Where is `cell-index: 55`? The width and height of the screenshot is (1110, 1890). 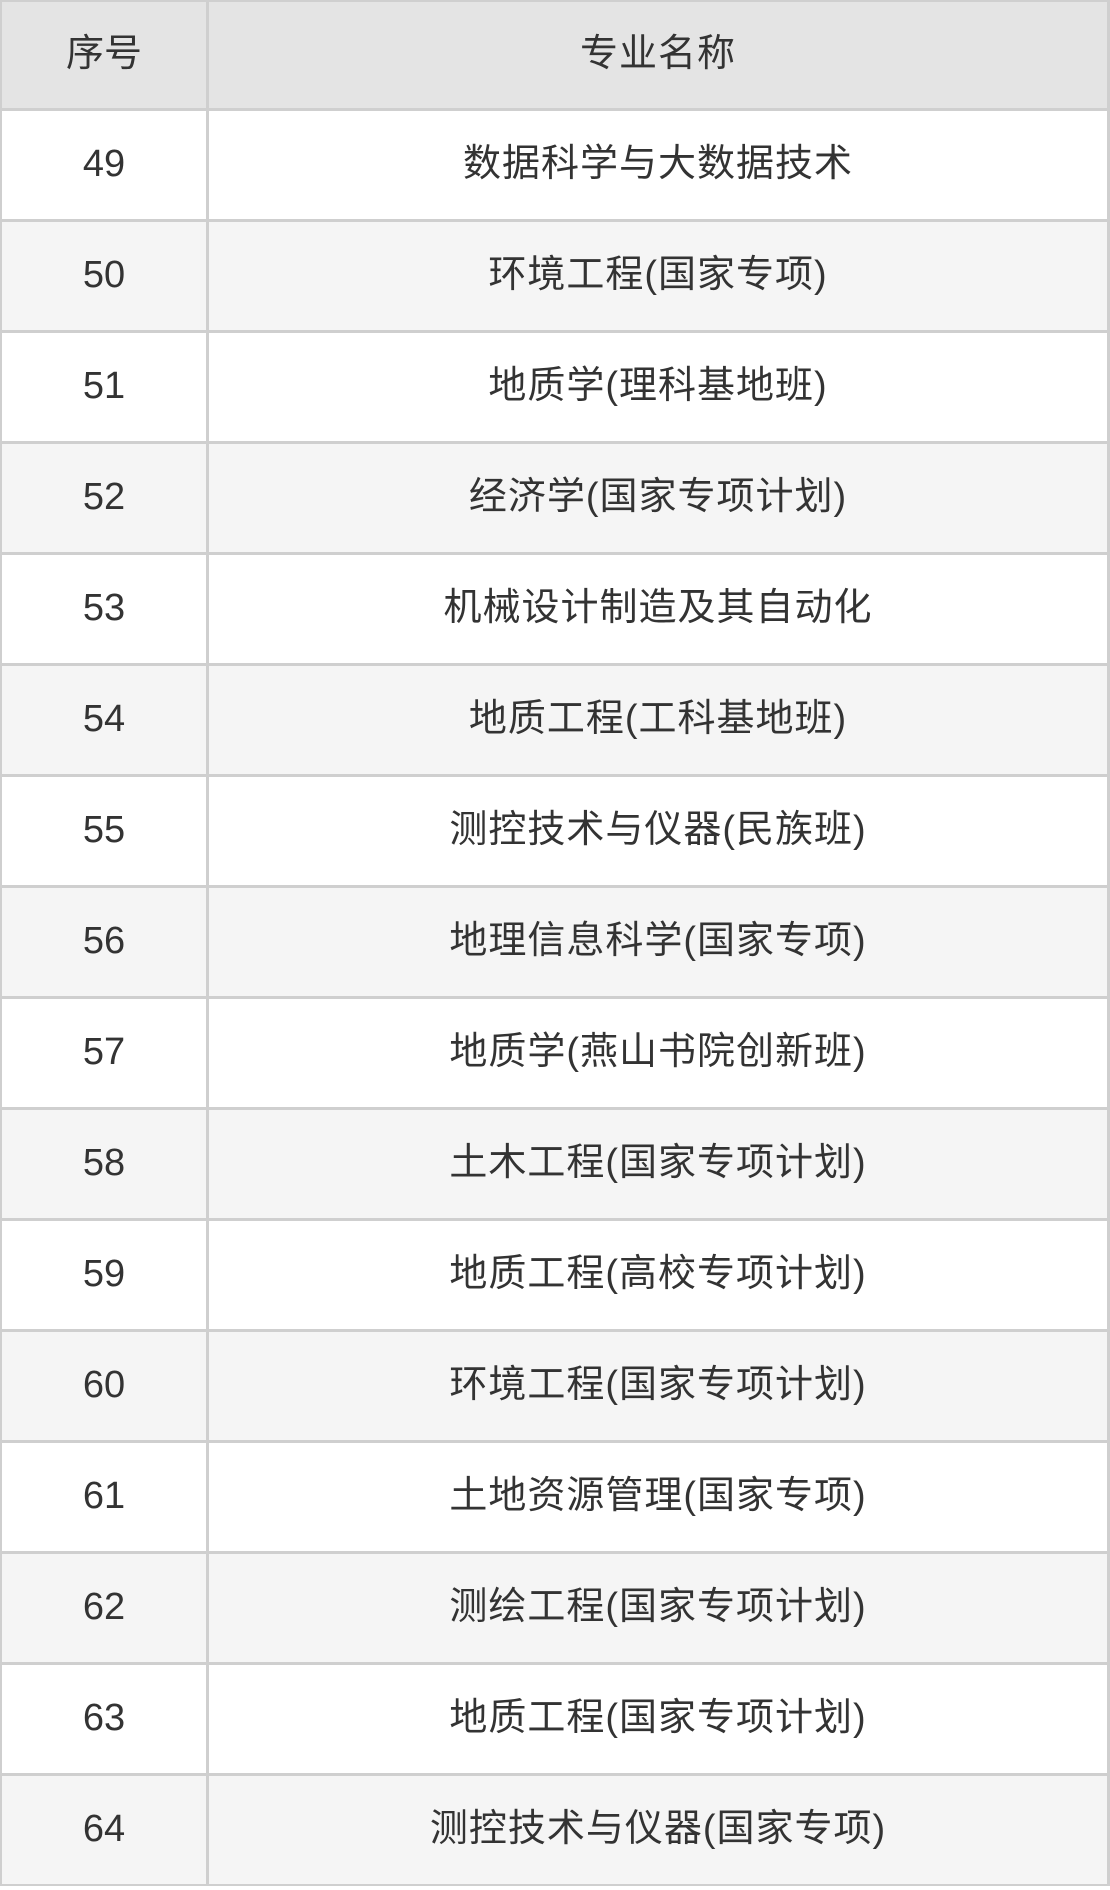
cell-index: 55 is located at coordinates (104, 831).